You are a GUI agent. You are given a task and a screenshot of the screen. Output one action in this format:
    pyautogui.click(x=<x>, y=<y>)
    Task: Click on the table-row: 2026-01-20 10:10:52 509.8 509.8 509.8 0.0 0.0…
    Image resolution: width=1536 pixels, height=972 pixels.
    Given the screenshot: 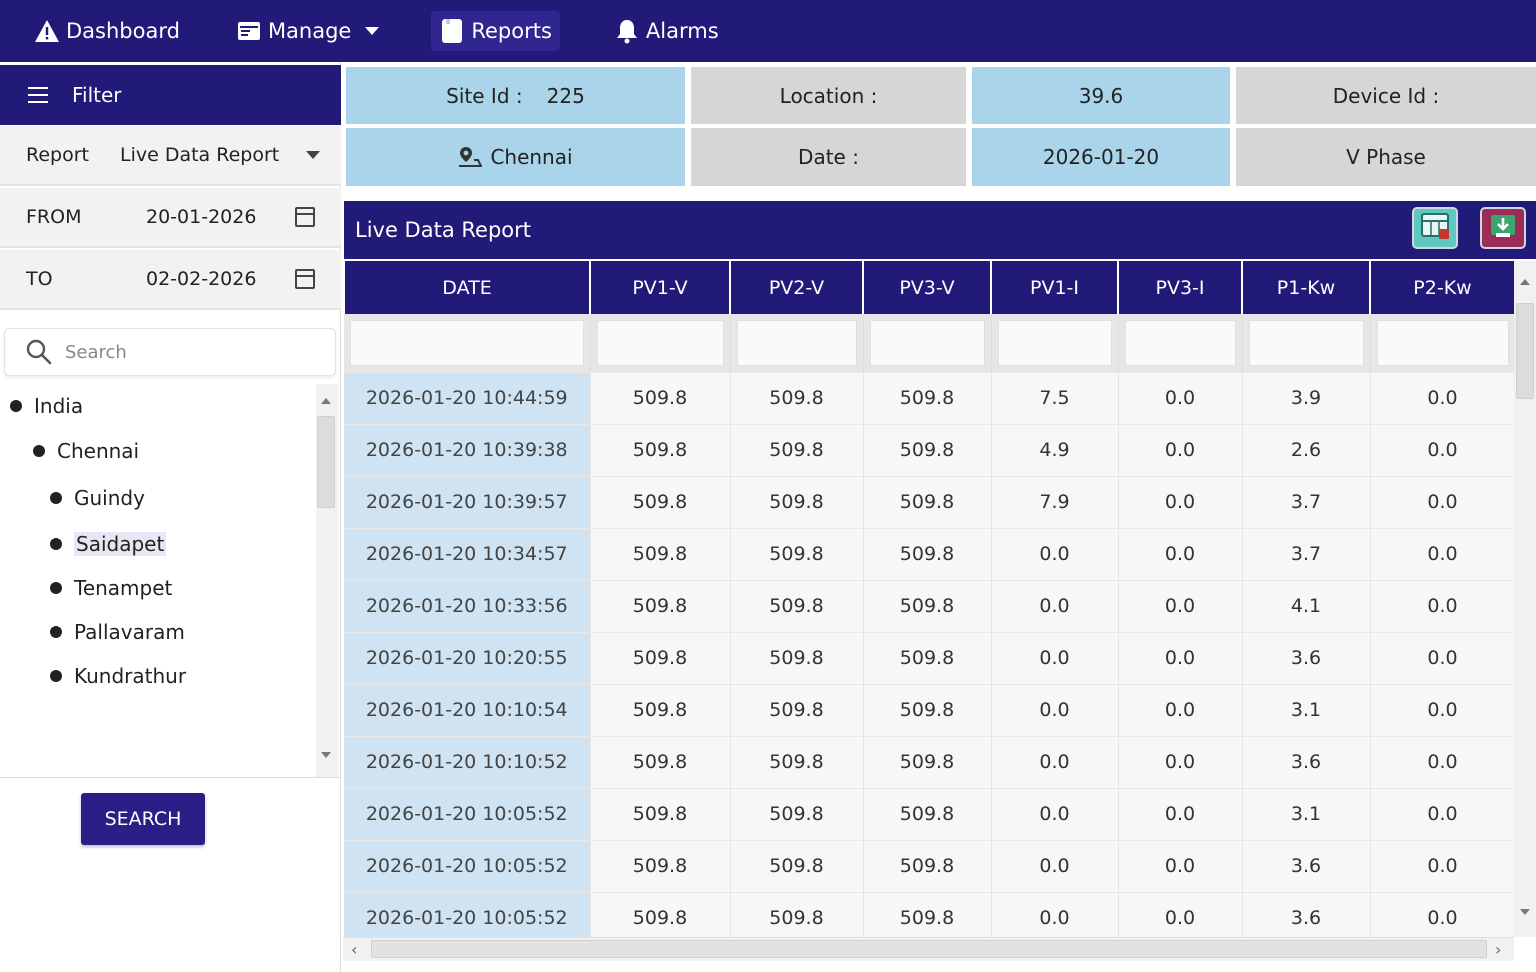 What is the action you would take?
    pyautogui.click(x=929, y=762)
    